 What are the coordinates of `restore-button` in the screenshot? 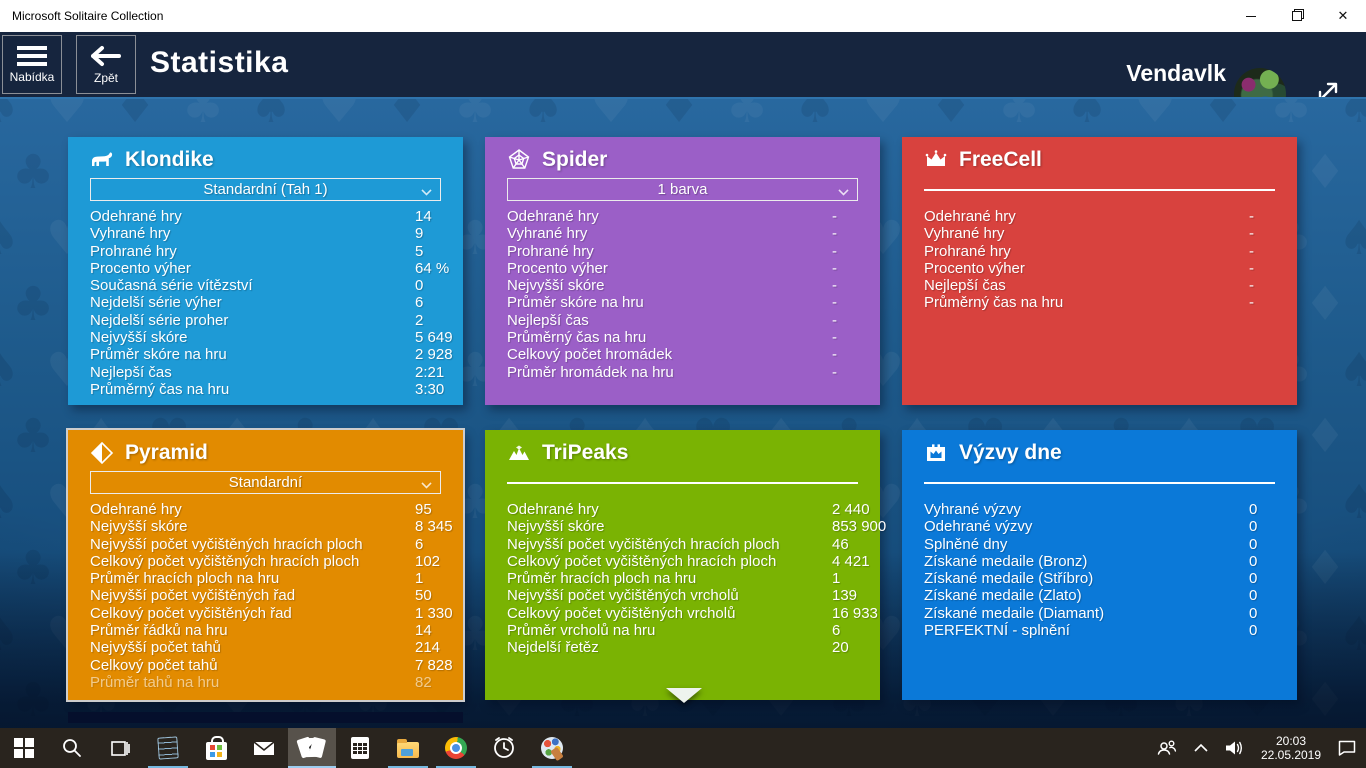 It's located at (1297, 16).